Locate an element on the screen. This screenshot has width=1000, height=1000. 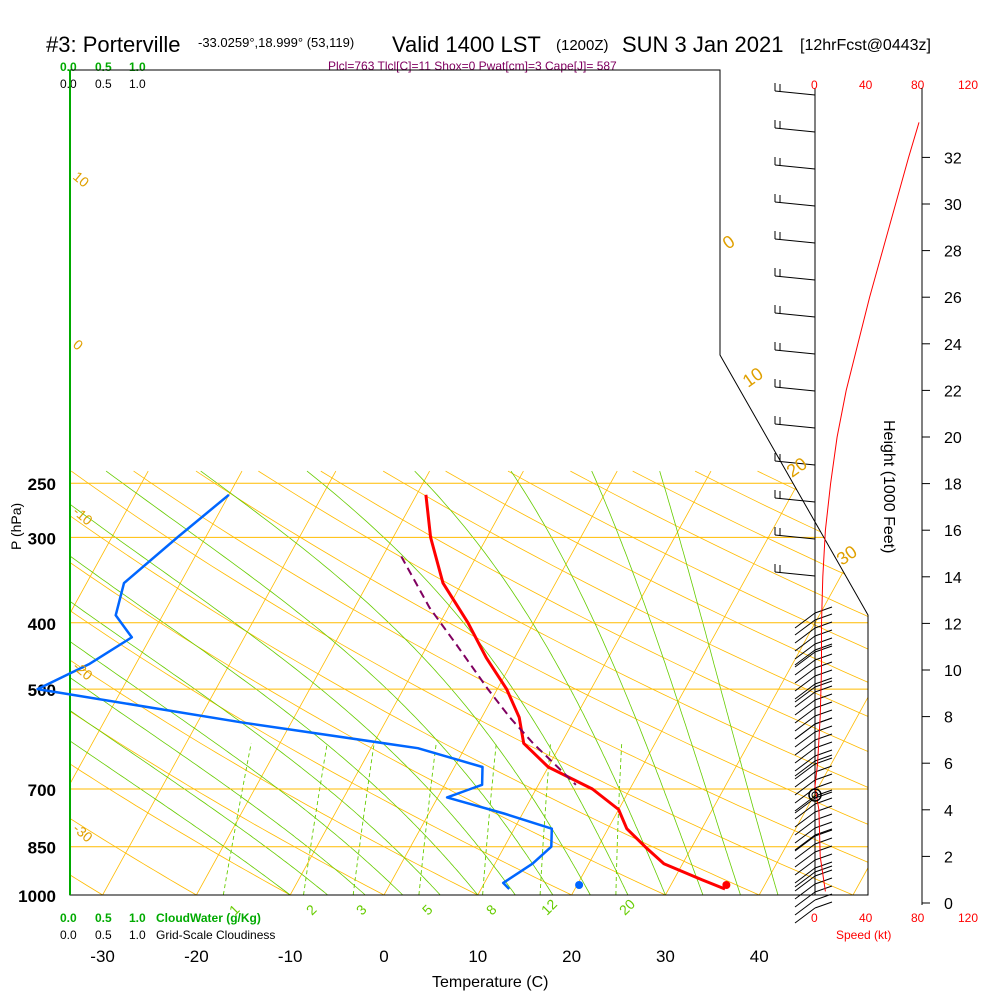
cloudiness-tick: 0.0 is located at coordinates (68, 84).